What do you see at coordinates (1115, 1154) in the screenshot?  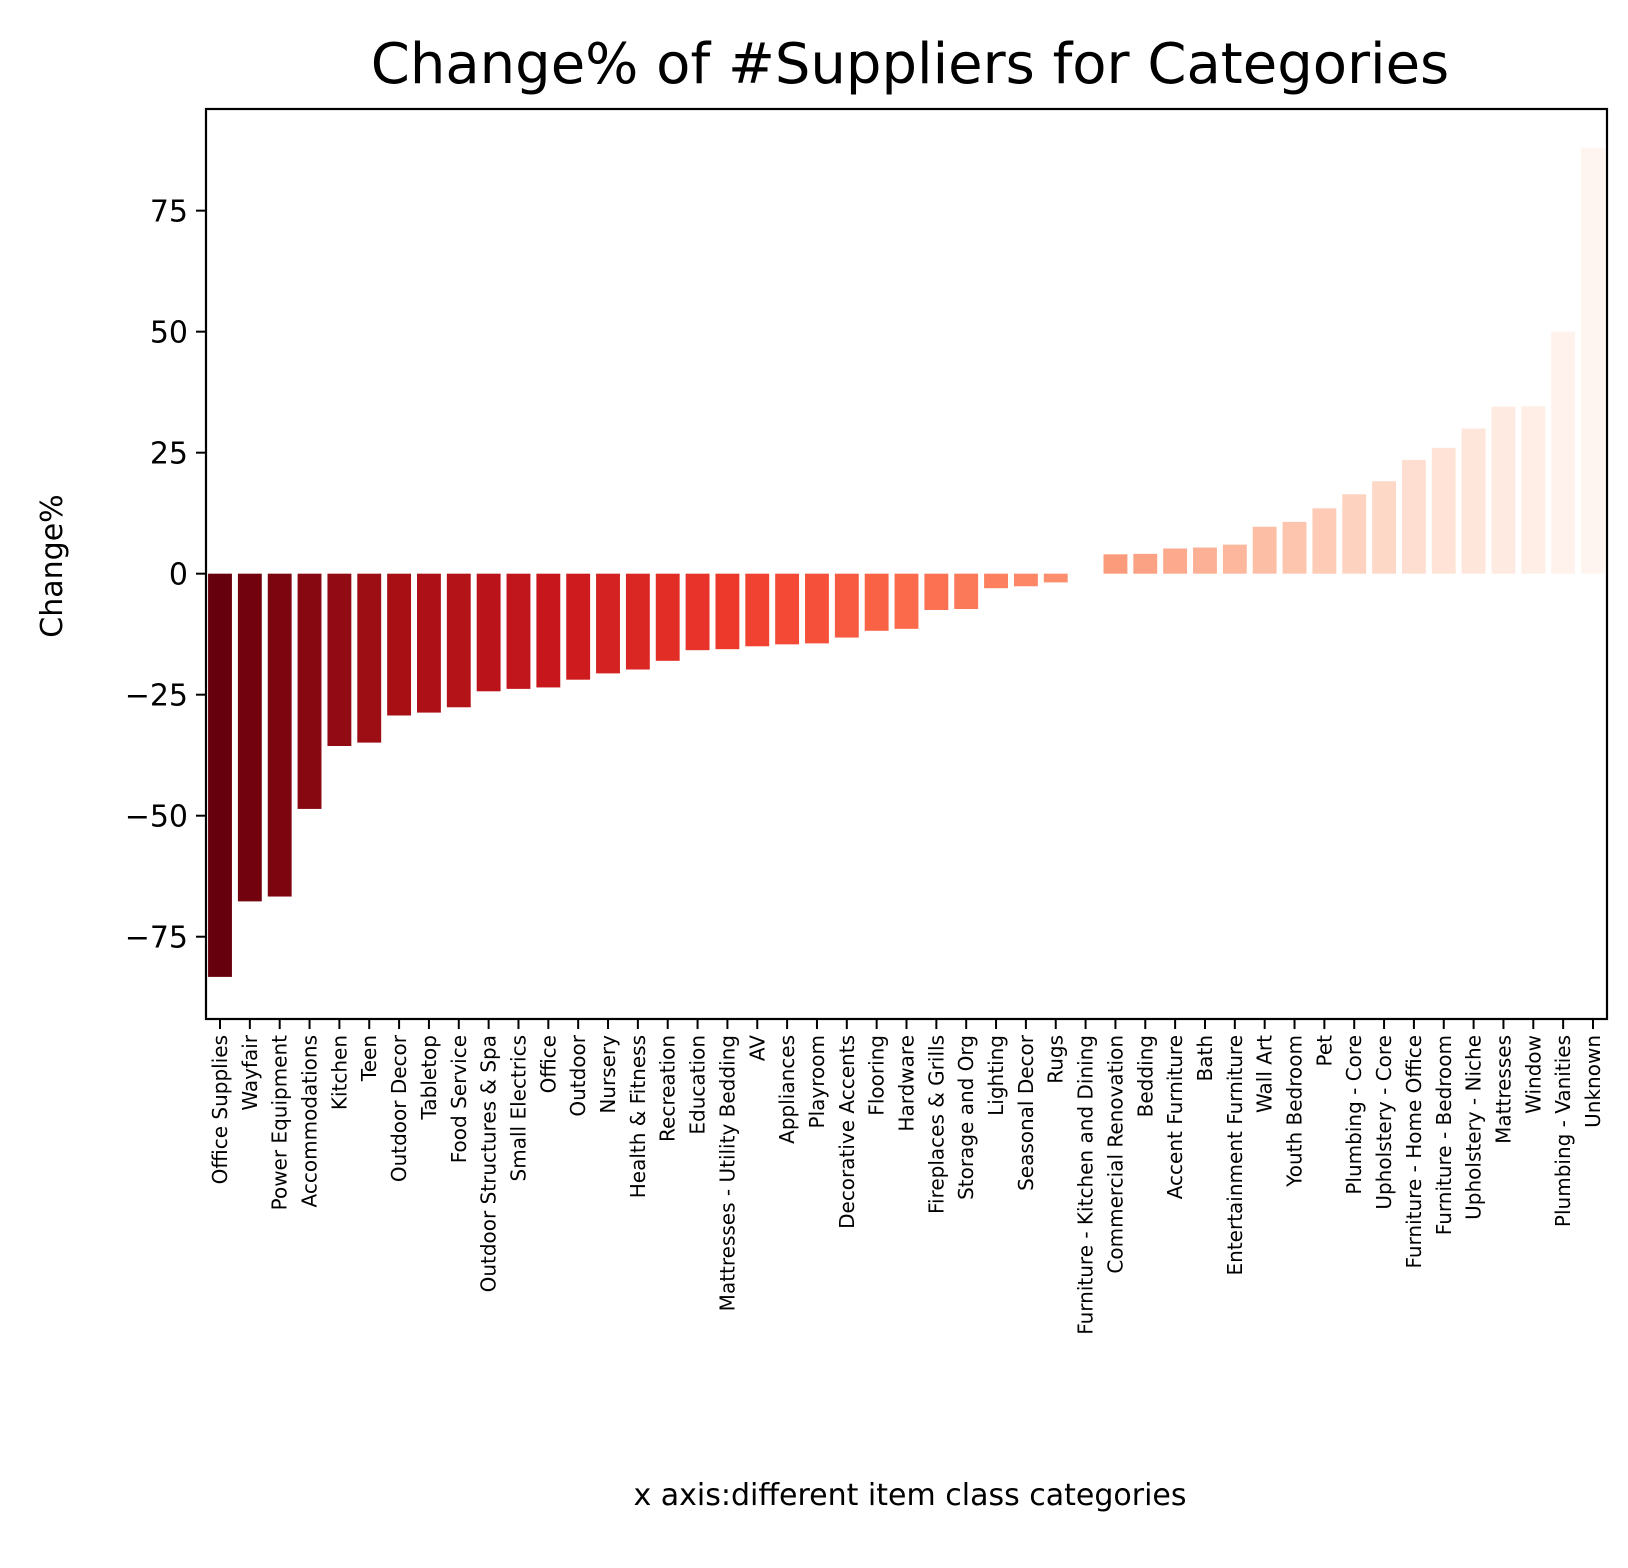 I see `x-tick-label: Commercial Renovation` at bounding box center [1115, 1154].